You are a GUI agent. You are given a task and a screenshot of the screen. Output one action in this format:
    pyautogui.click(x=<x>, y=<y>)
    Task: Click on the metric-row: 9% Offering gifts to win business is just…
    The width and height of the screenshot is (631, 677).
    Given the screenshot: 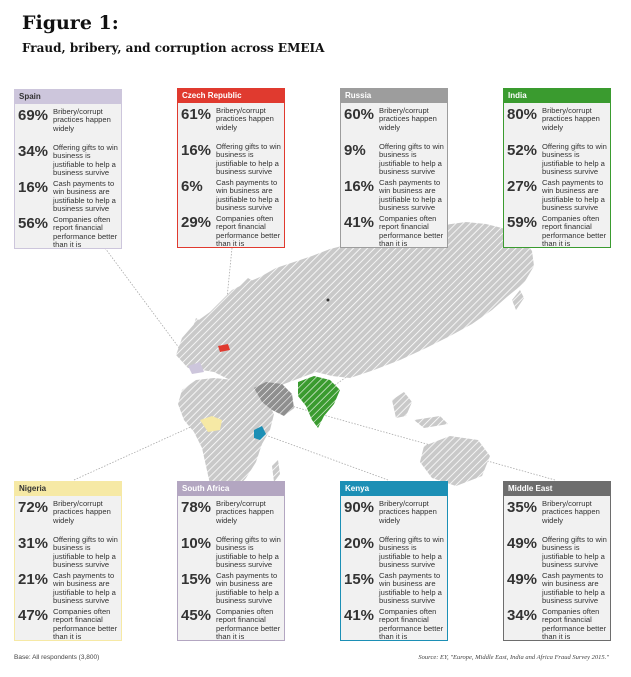 What is the action you would take?
    pyautogui.click(x=394, y=158)
    